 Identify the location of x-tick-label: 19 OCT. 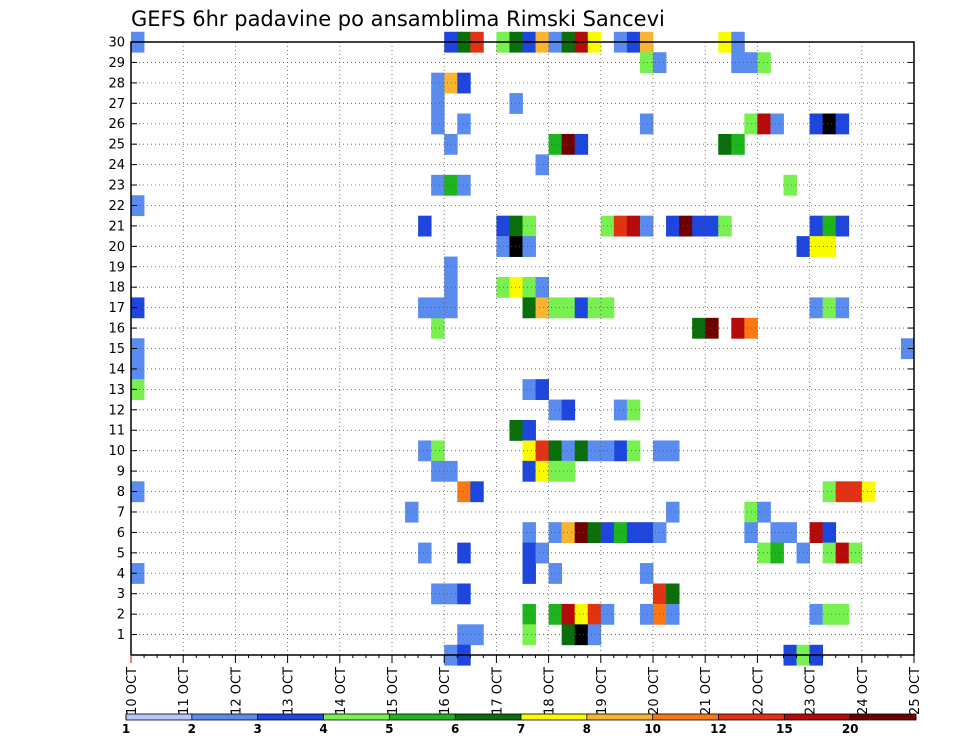
(602, 691).